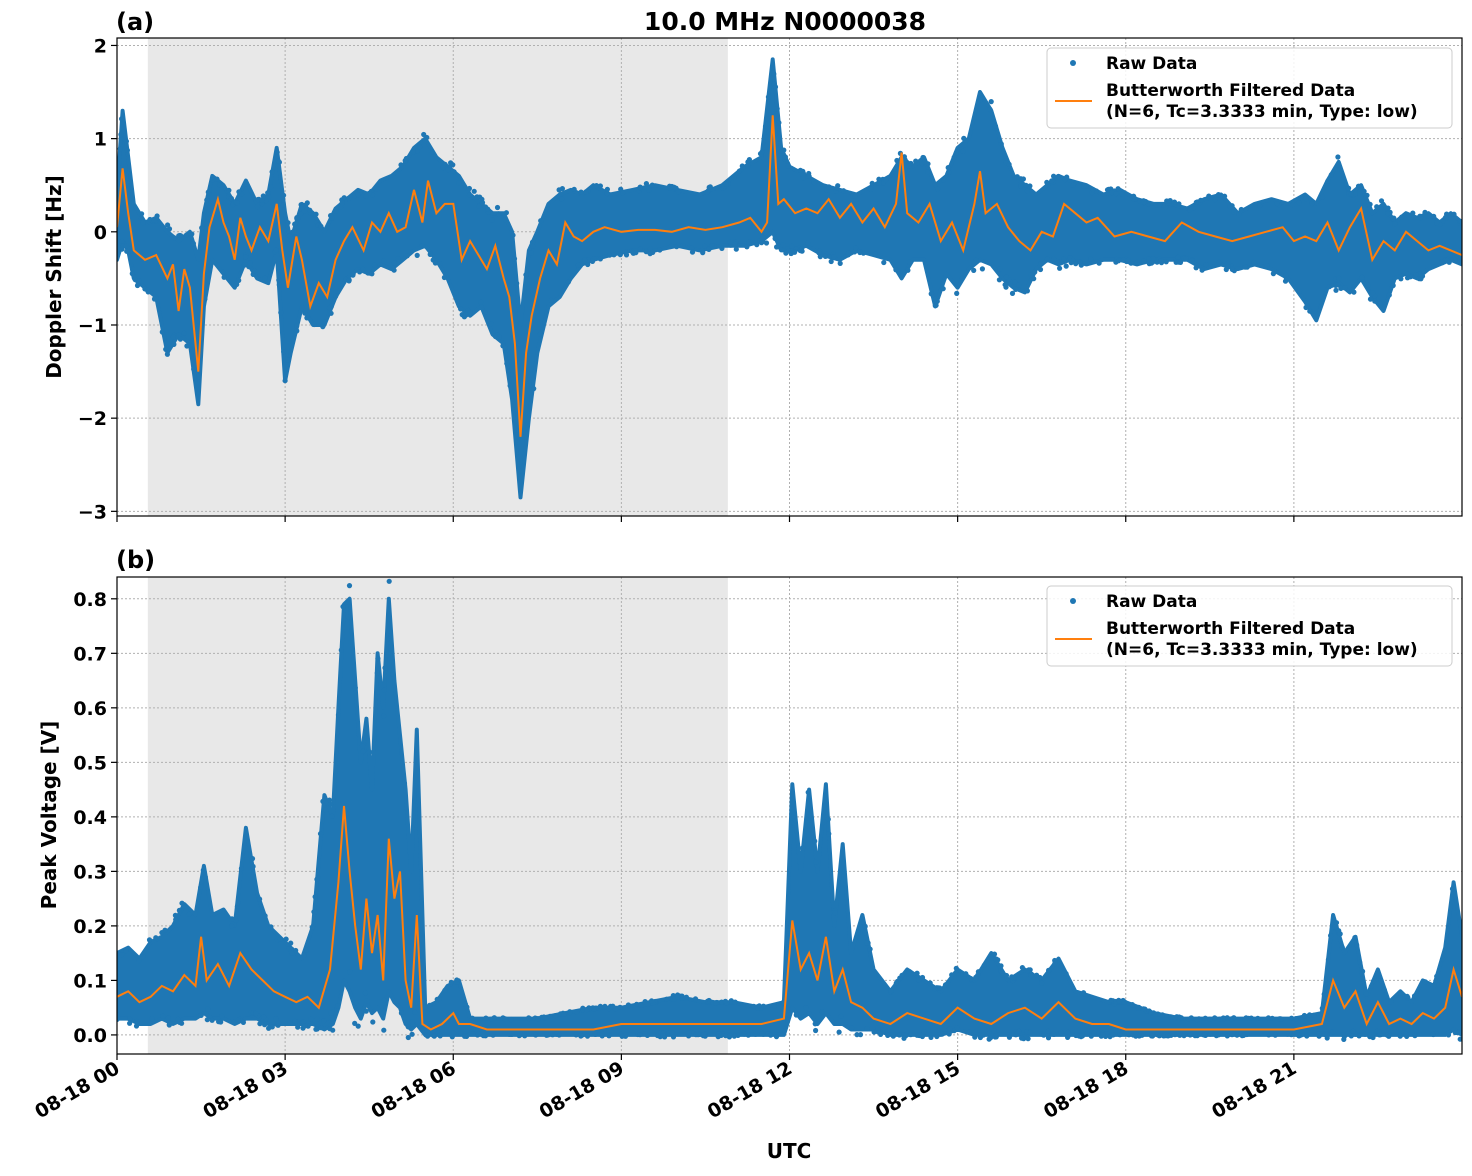  I want to click on y-tick-label: 0.7, so click(90, 654).